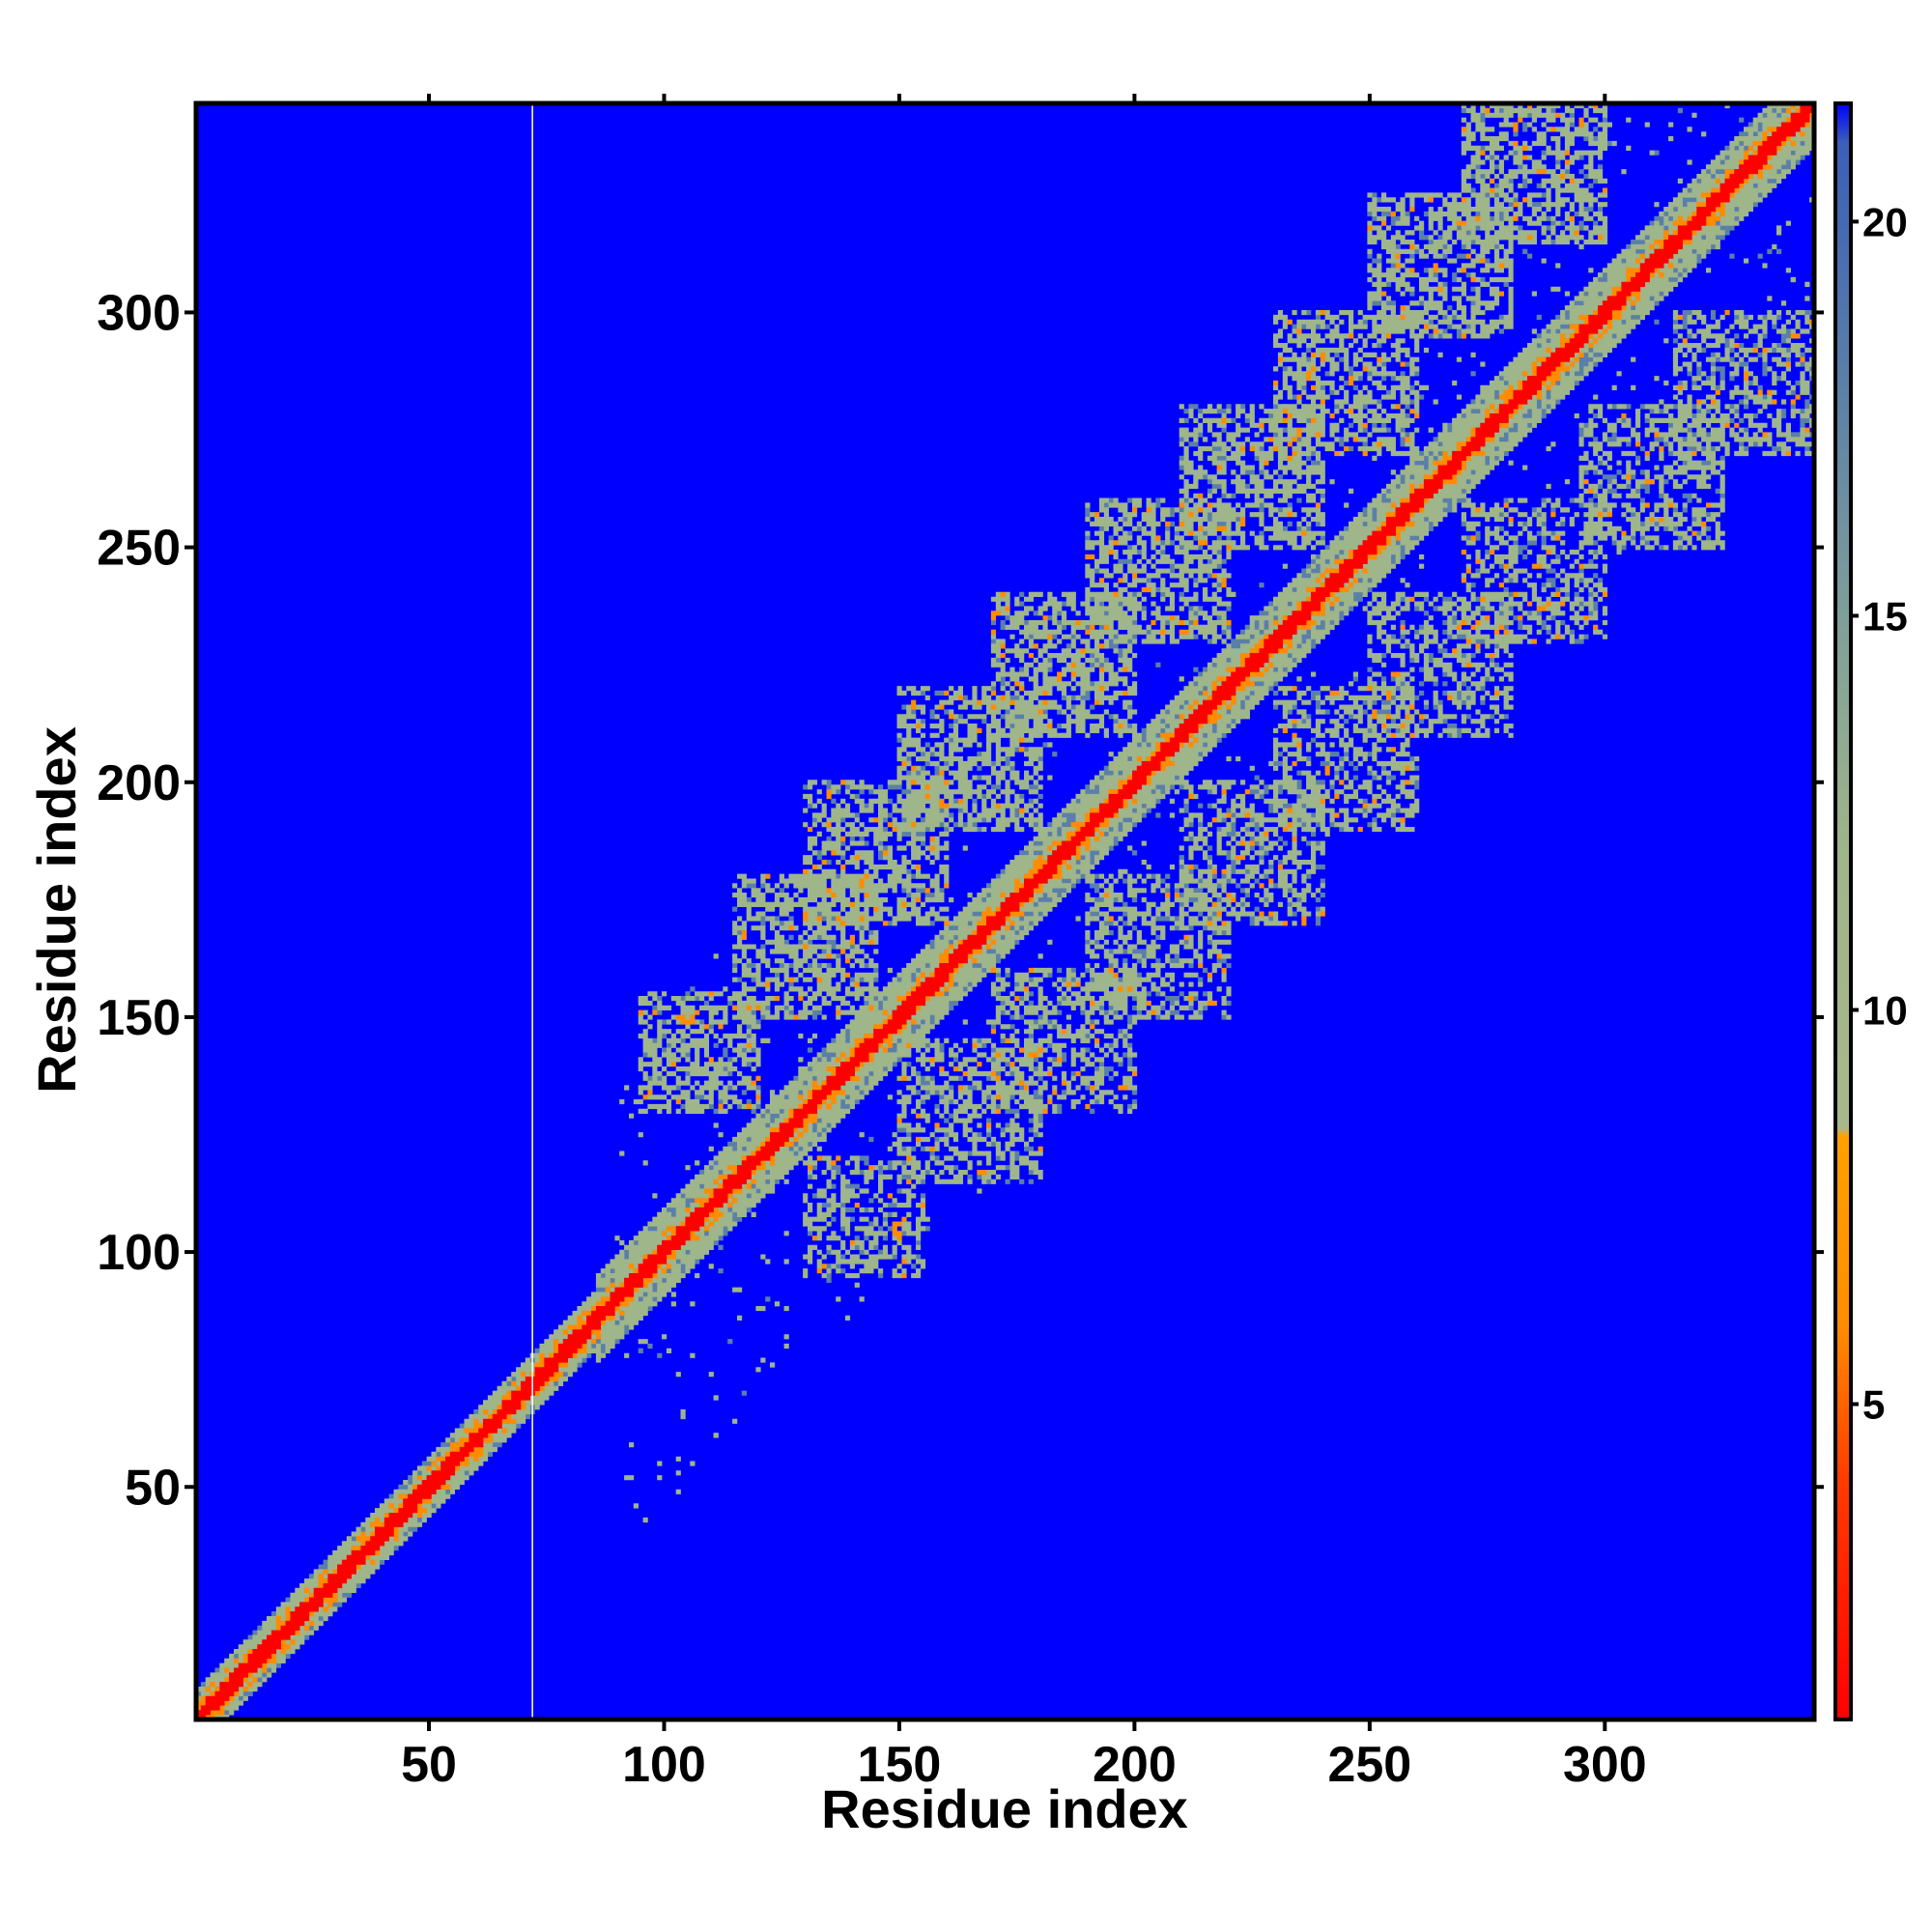 This screenshot has width=1932, height=1932. What do you see at coordinates (900, 1765) in the screenshot?
I see `x-tick-label: 150` at bounding box center [900, 1765].